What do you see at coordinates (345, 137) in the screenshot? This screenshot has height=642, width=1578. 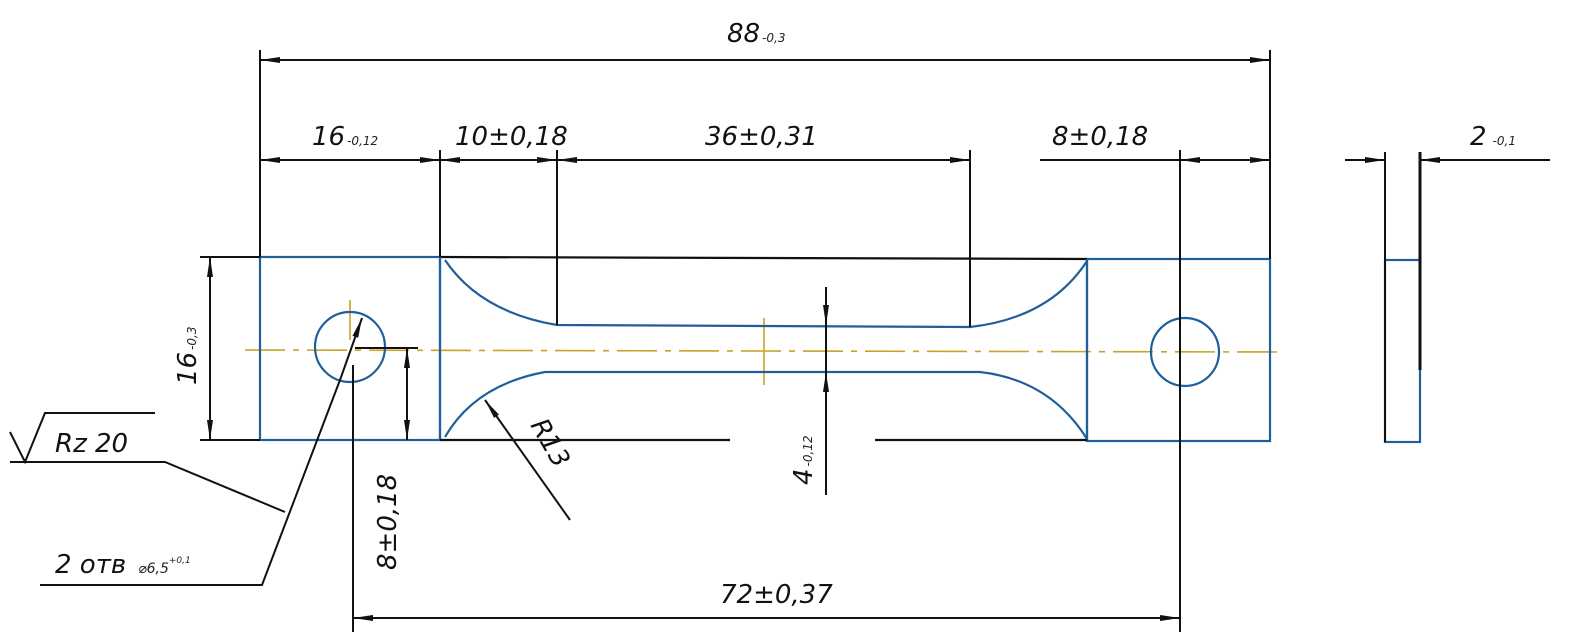 I see `label-grip-length: 16 -0,12` at bounding box center [345, 137].